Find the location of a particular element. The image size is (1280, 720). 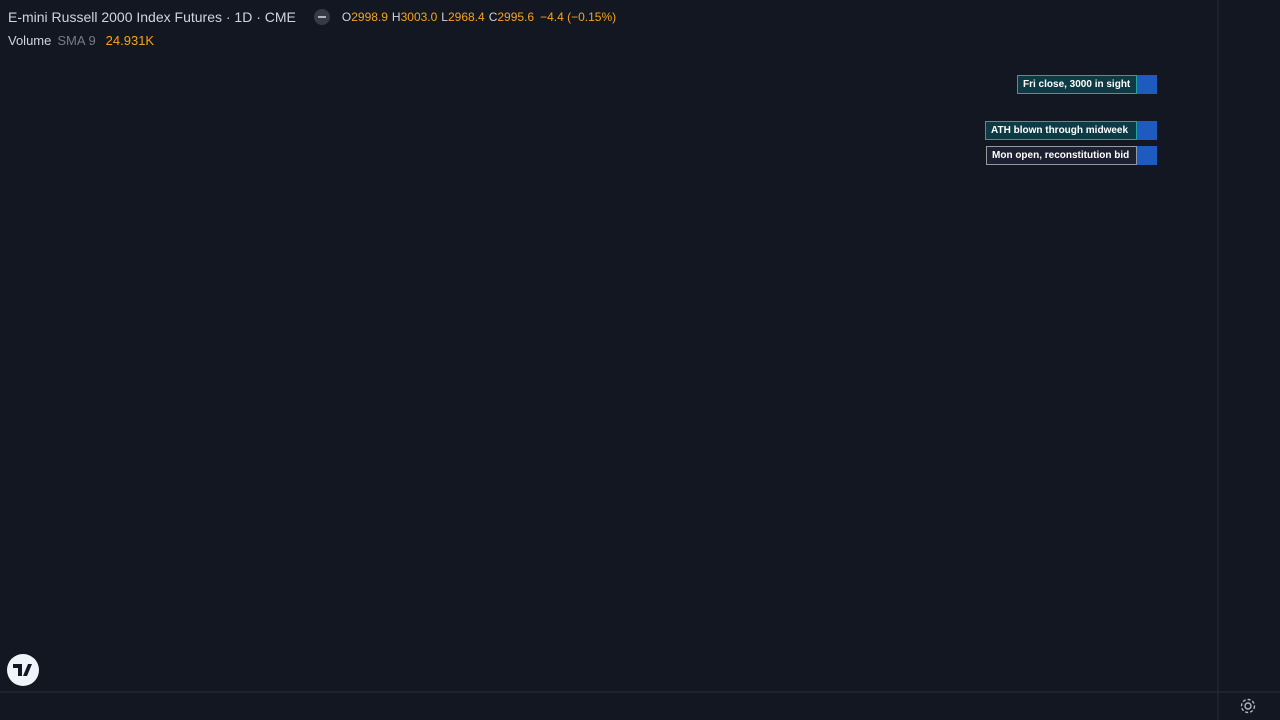

volume-legend: Volume SMA 9 24.931K is located at coordinates (81, 40).